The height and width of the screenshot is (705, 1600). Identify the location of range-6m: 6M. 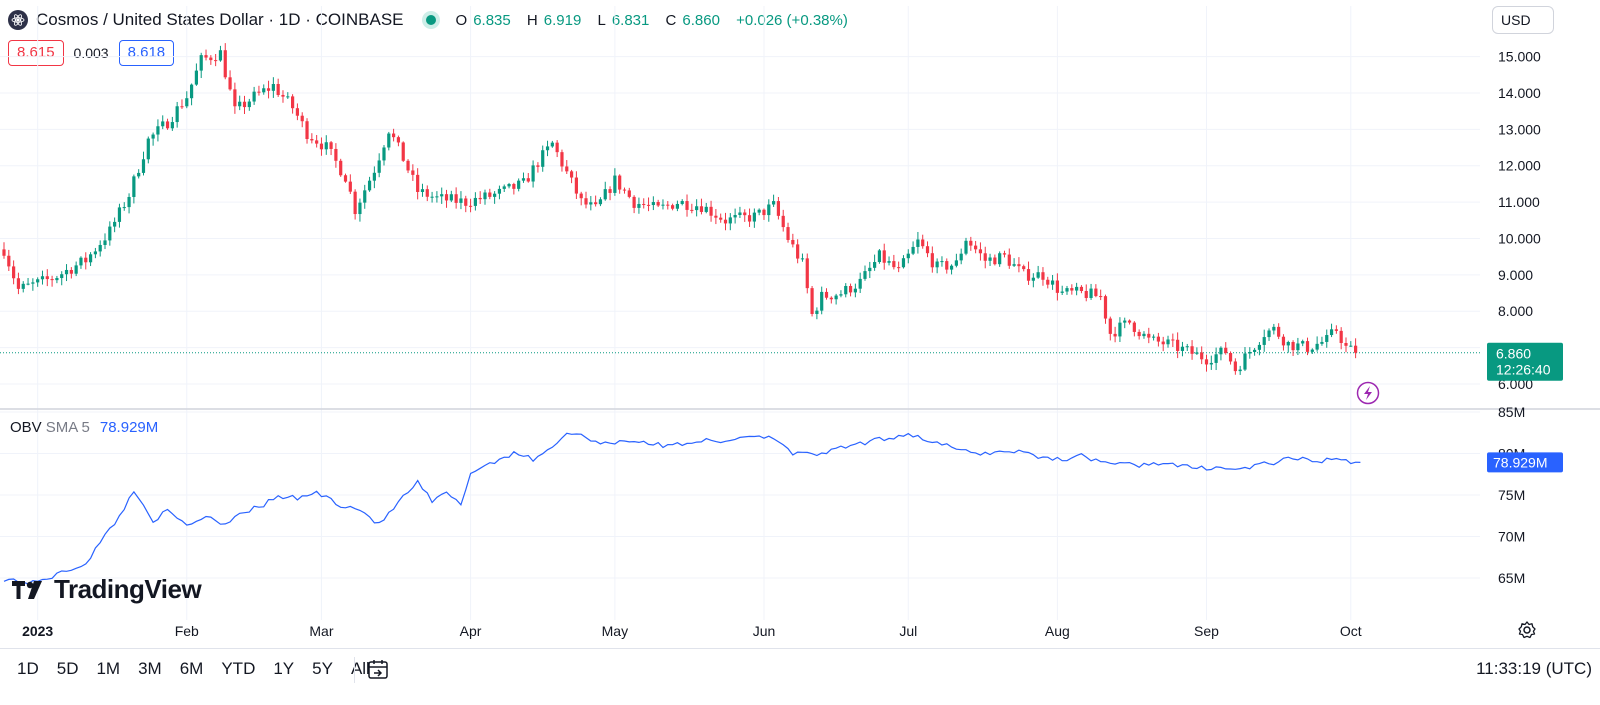
(191, 668).